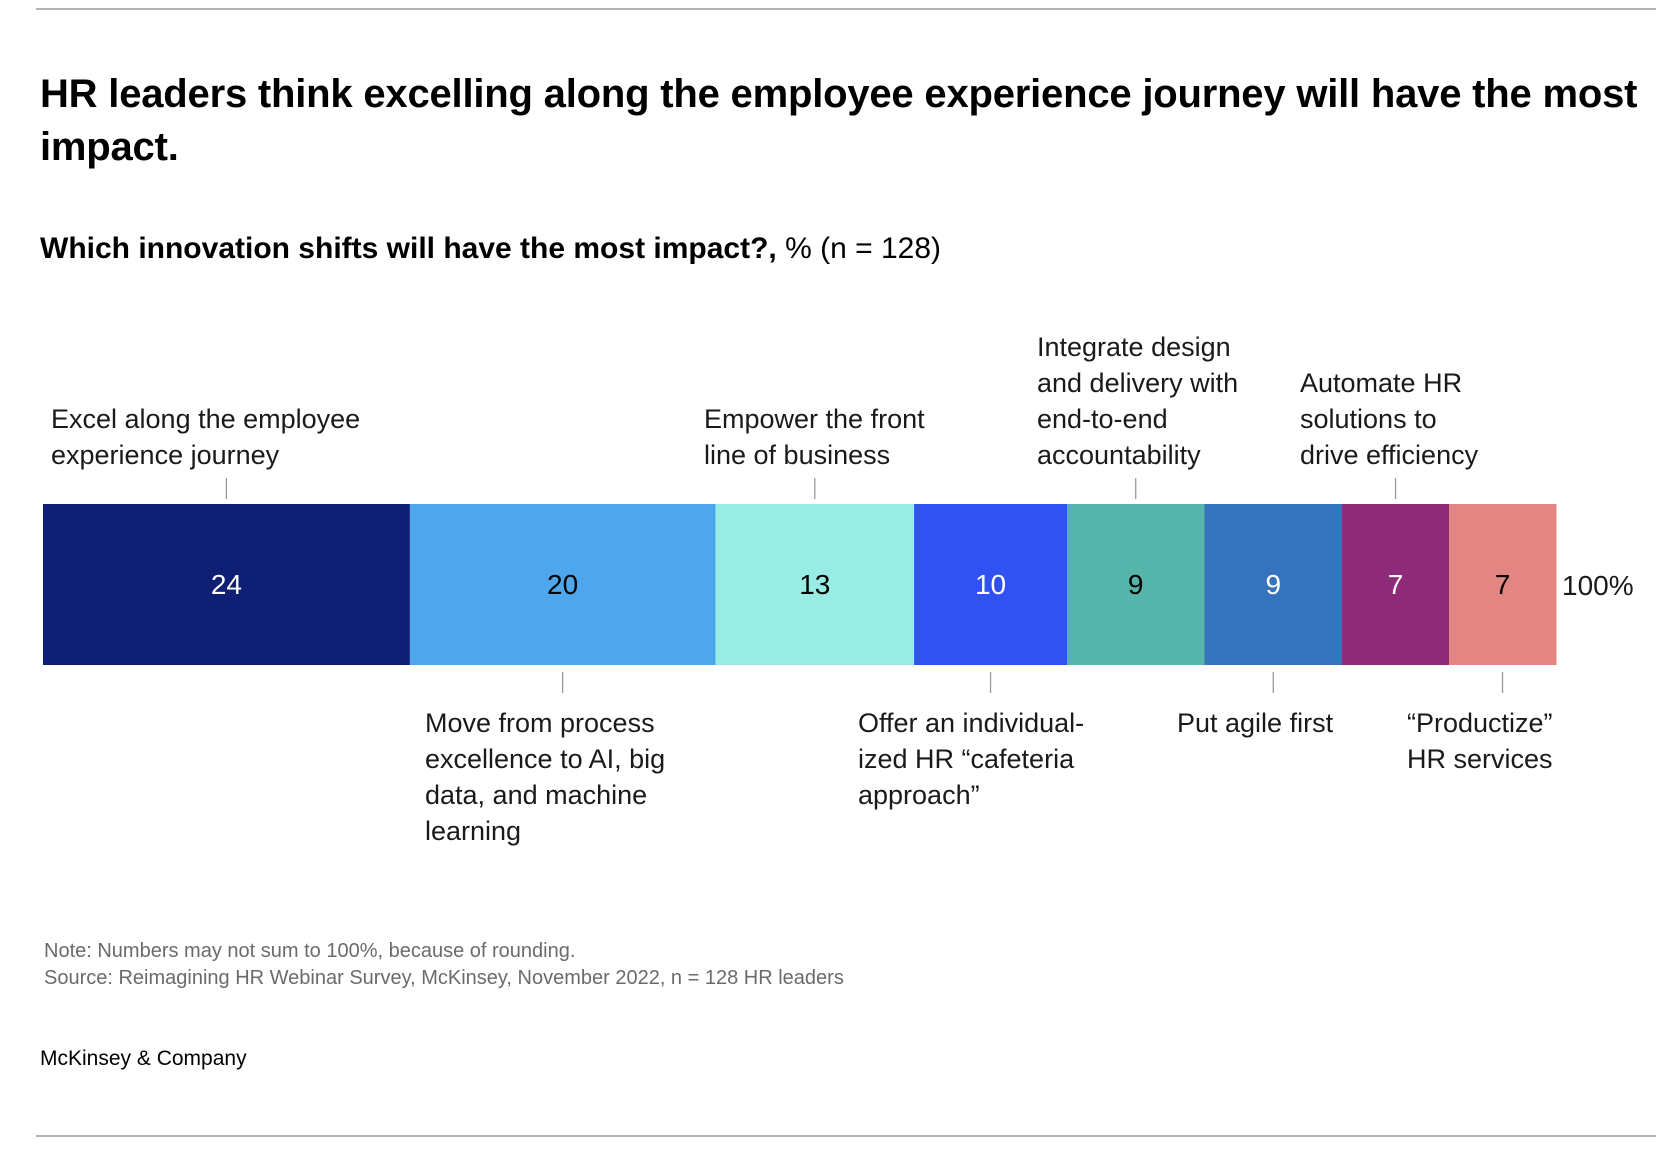 This screenshot has height=1152, width=1680. I want to click on value-label-2: 20, so click(562, 584).